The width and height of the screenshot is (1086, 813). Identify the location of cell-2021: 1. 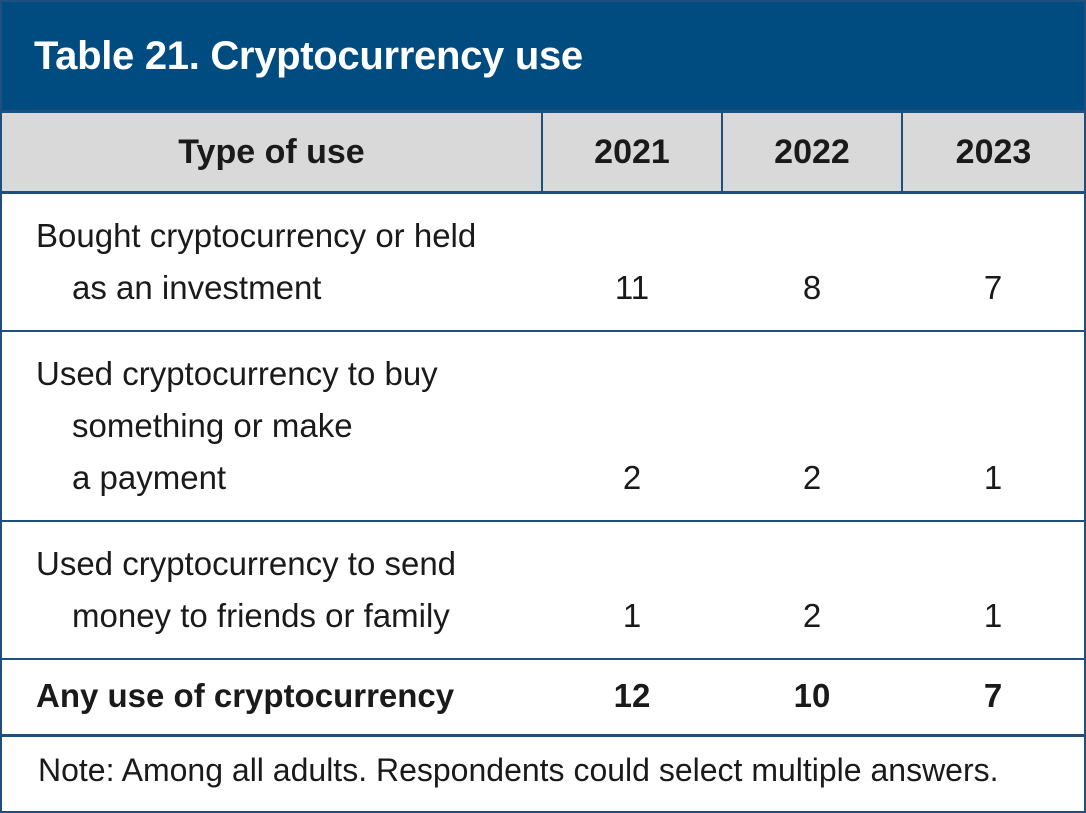
(632, 590).